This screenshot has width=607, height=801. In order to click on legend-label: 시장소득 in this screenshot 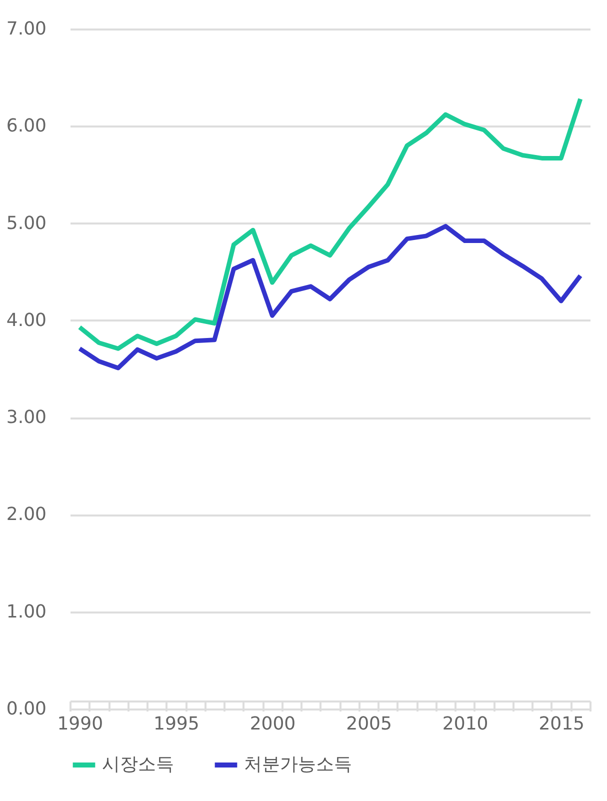, I will do `click(138, 764)`.